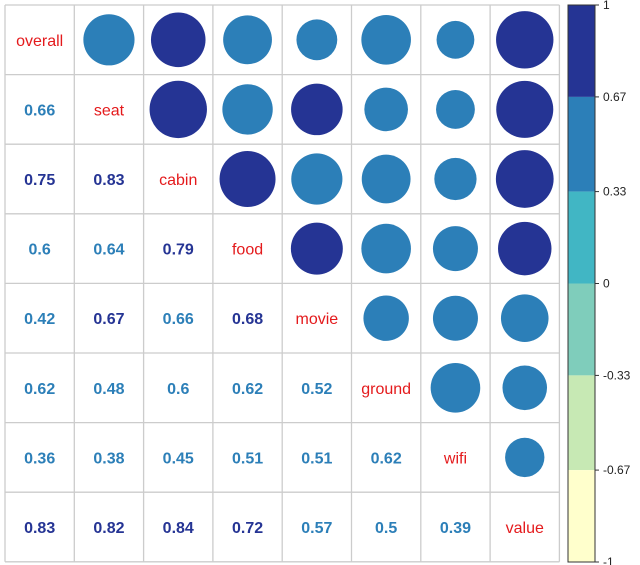 The height and width of the screenshot is (565, 640). What do you see at coordinates (108, 250) in the screenshot?
I see `correlation-value-food-seat: 0.64` at bounding box center [108, 250].